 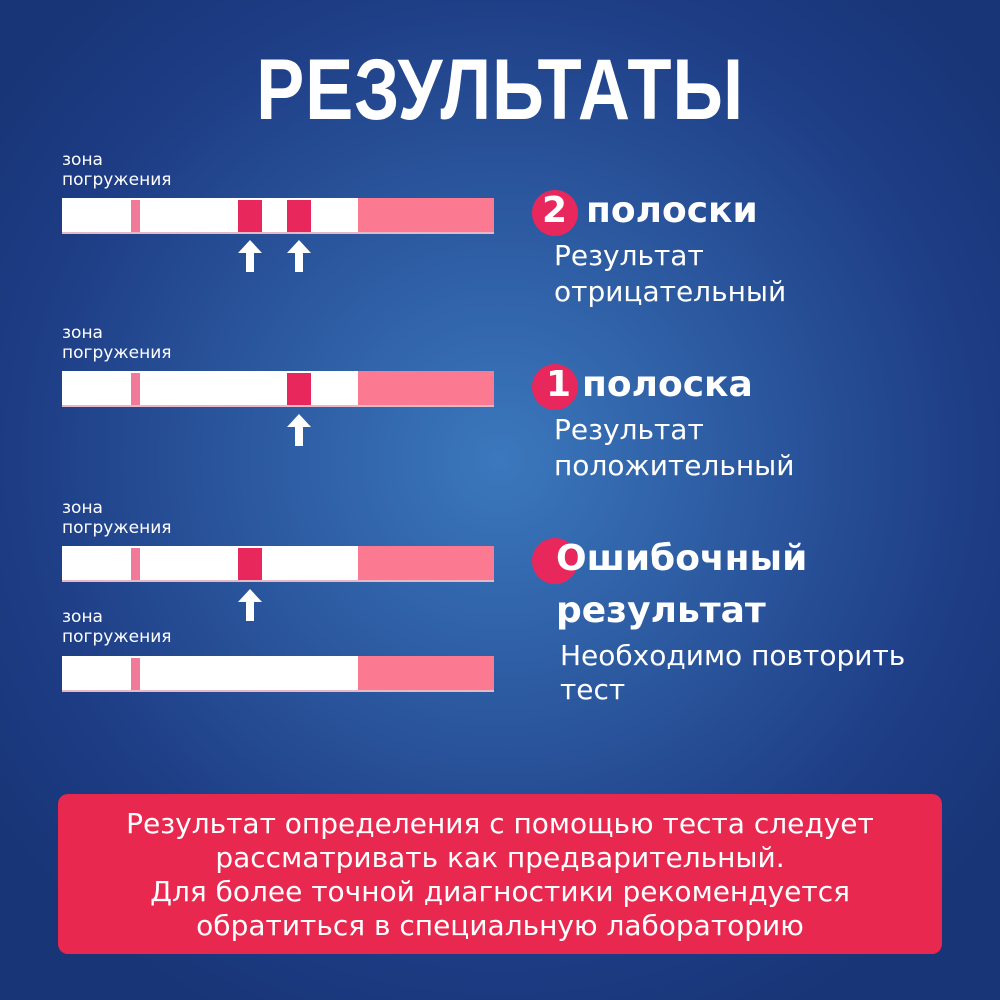 I want to click on notice-line: рассматривать как предварительный., so click(x=500, y=857).